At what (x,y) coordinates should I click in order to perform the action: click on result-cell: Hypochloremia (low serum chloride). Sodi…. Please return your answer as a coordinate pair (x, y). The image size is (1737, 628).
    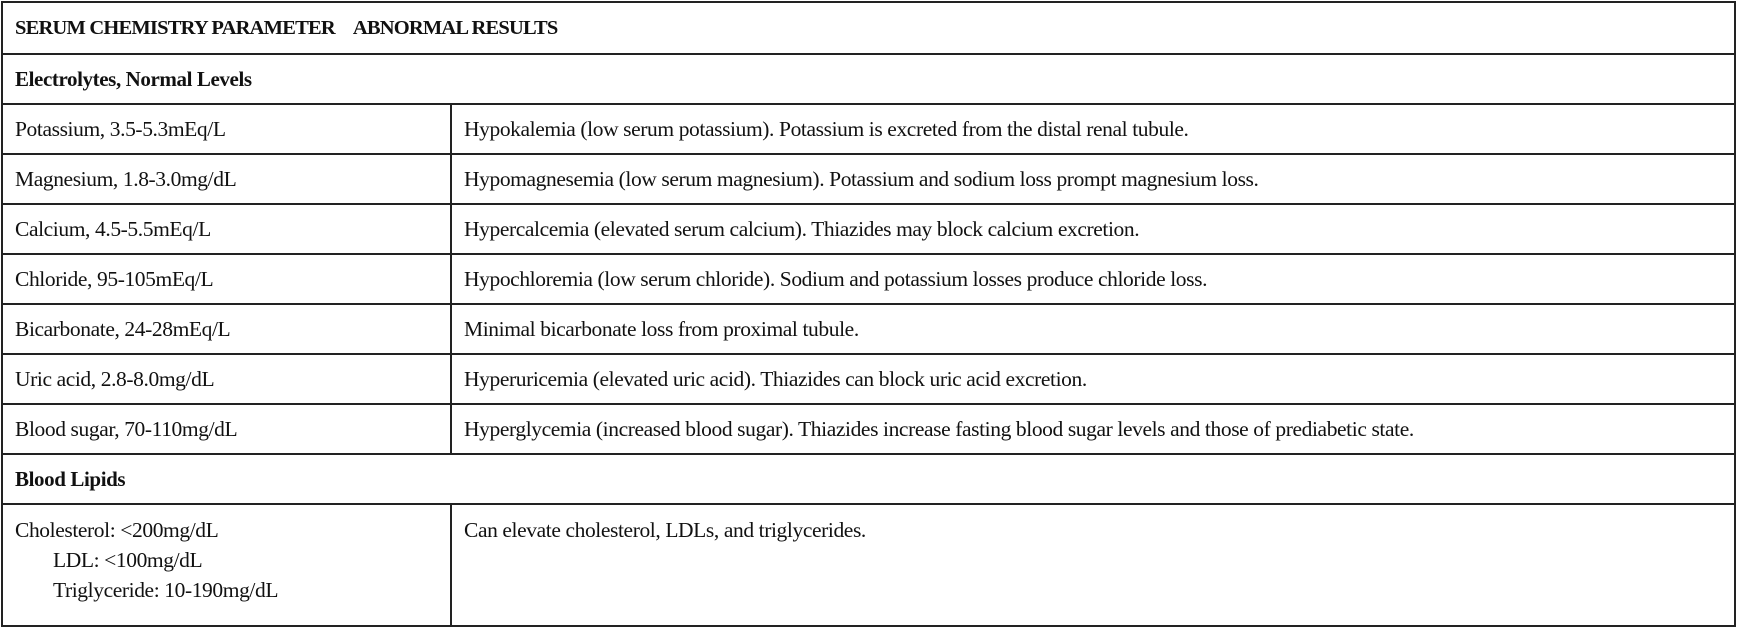
    Looking at the image, I should click on (1093, 279).